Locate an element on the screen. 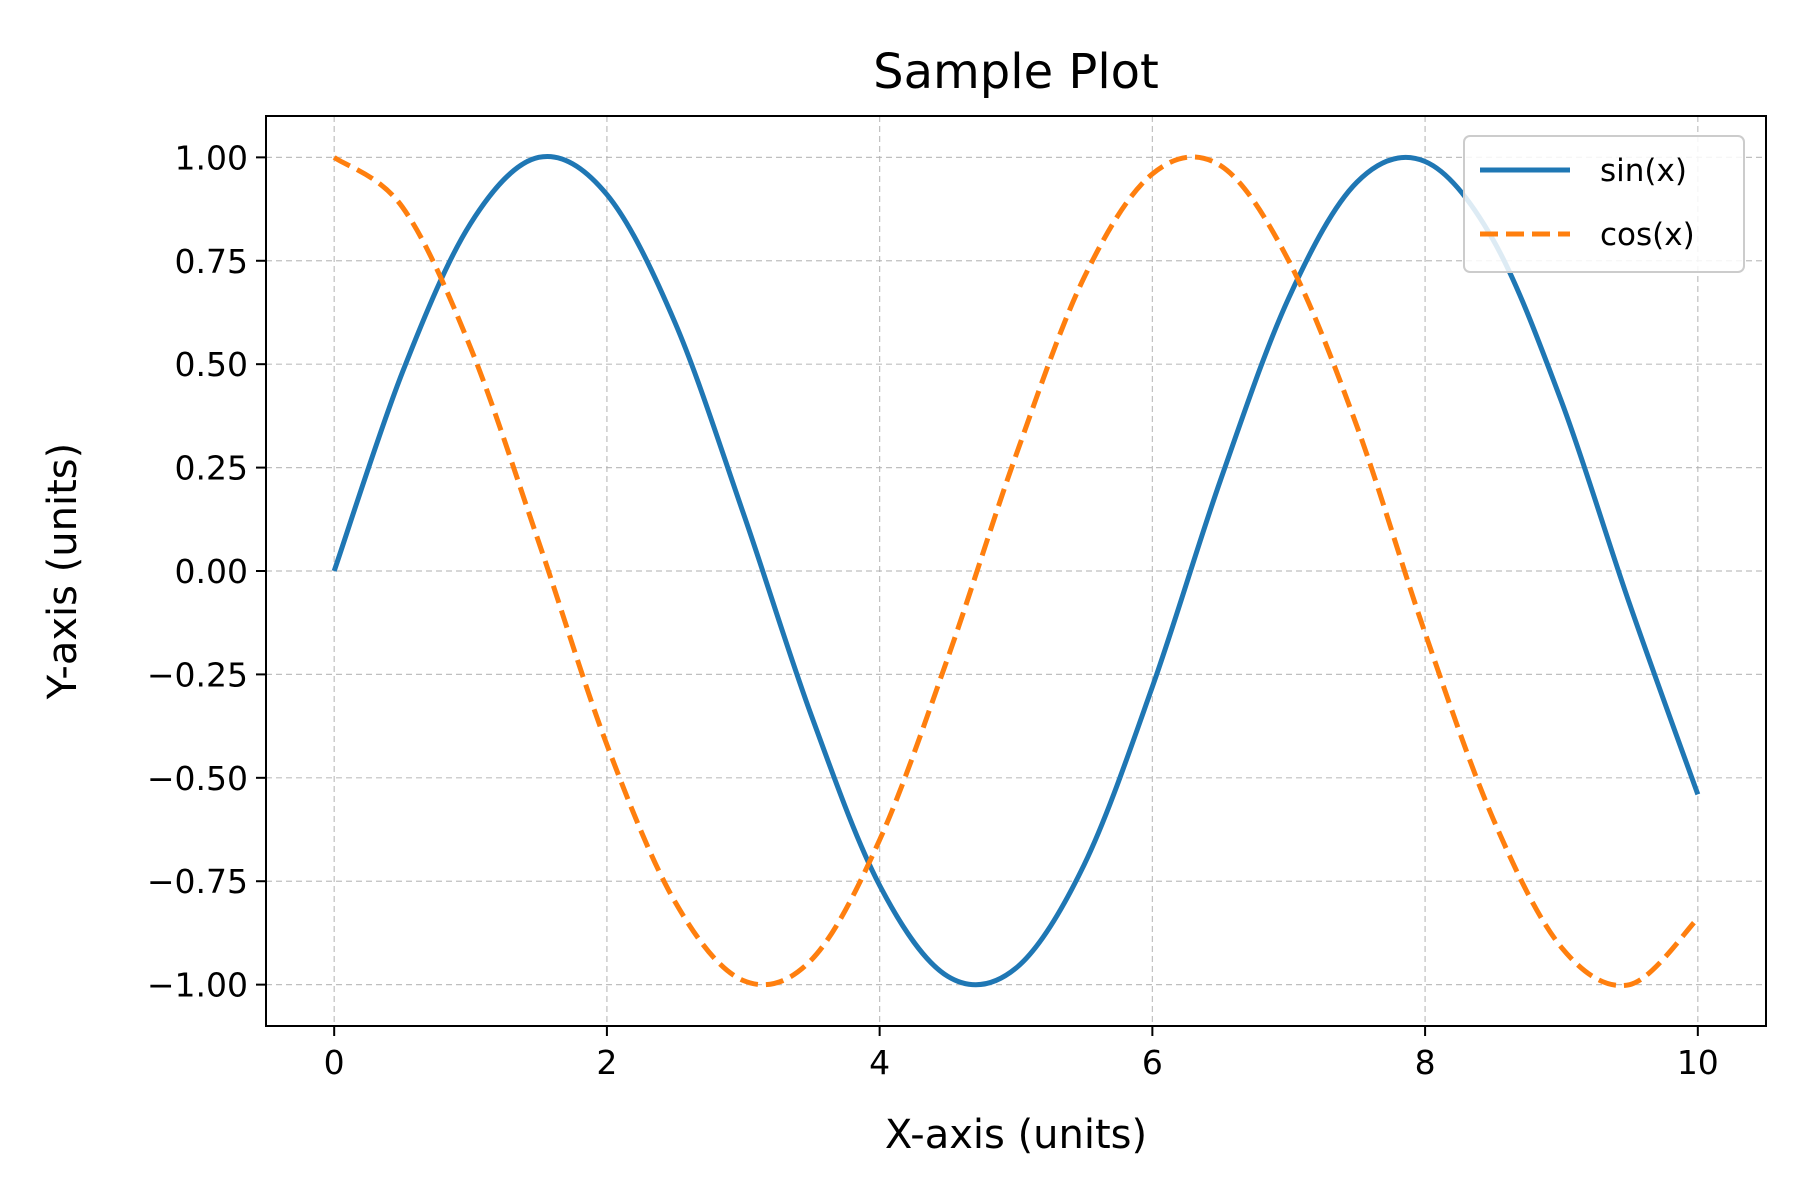 This screenshot has width=1800, height=1200. x-axis-title: X-axis (units) is located at coordinates (1016, 1135).